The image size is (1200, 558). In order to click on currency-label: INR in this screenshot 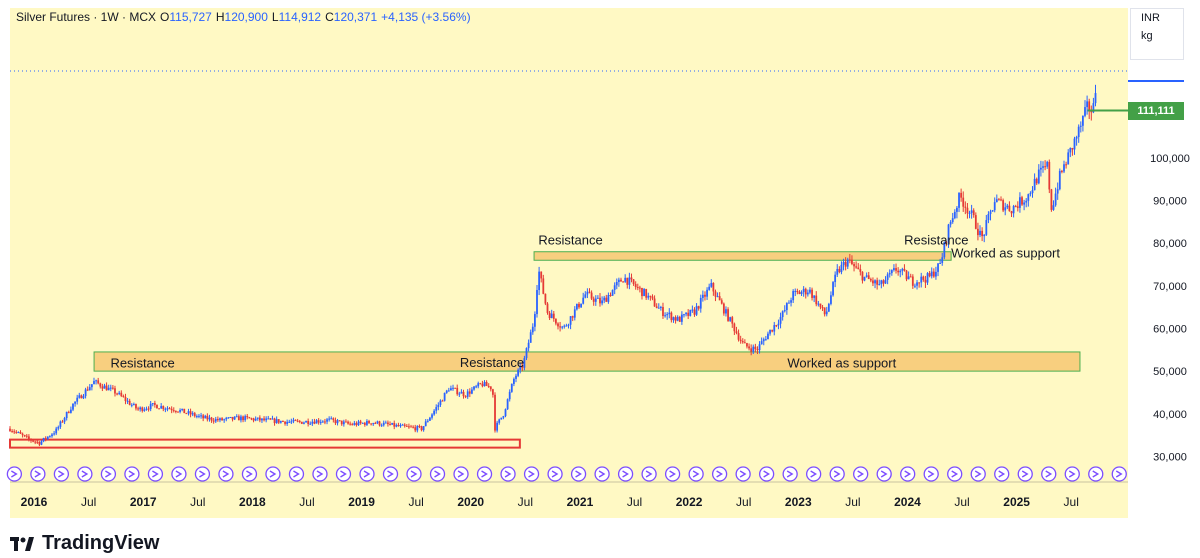, I will do `click(1150, 18)`.